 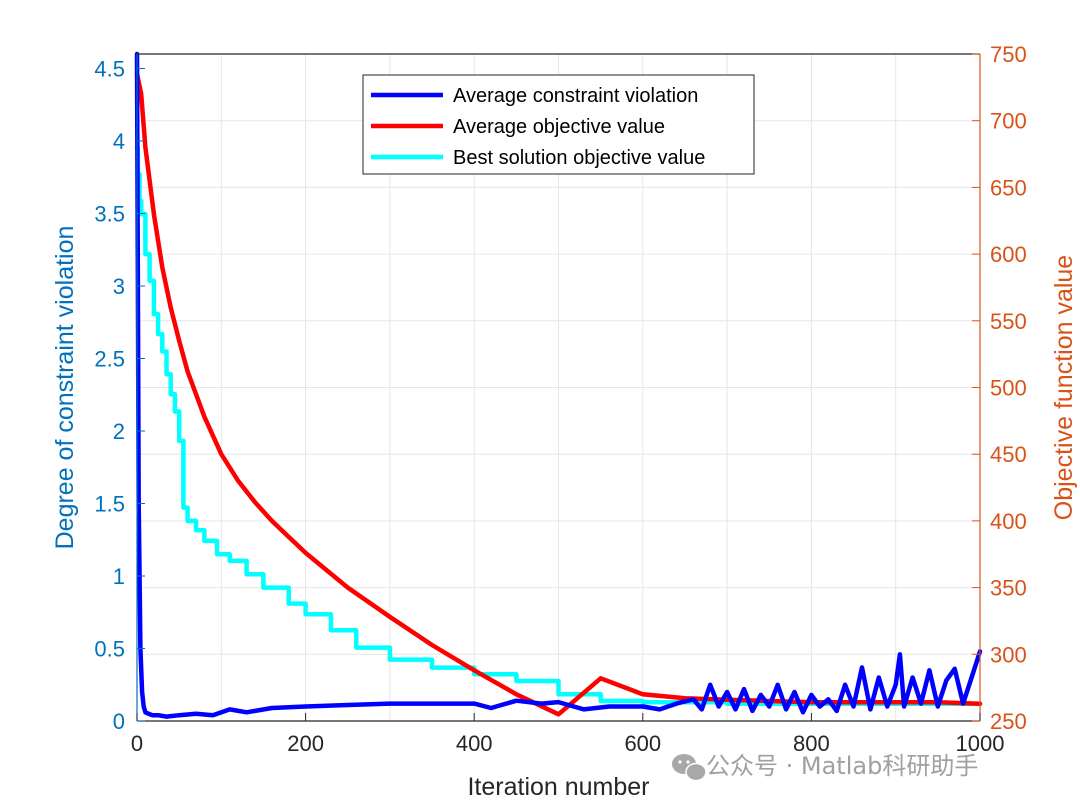 What do you see at coordinates (1008, 121) in the screenshot?
I see `y-right-tick-label: 700` at bounding box center [1008, 121].